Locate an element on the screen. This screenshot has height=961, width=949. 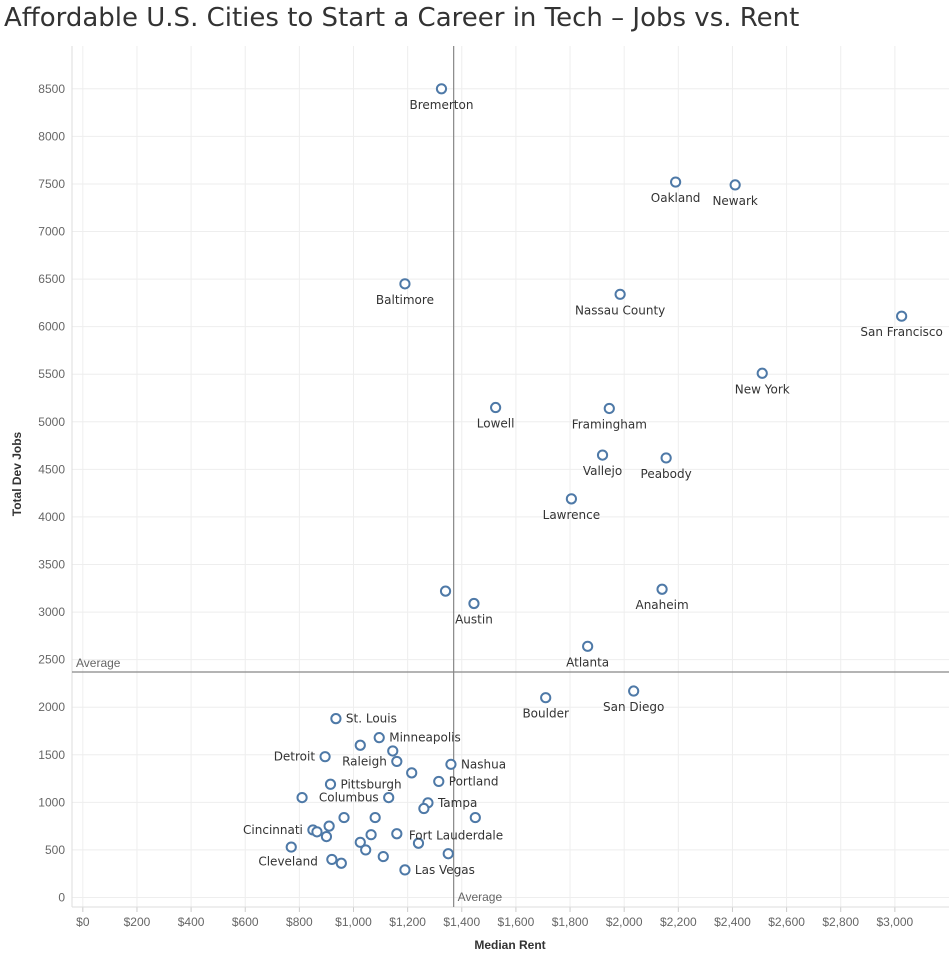
point-label: Raleigh is located at coordinates (364, 761).